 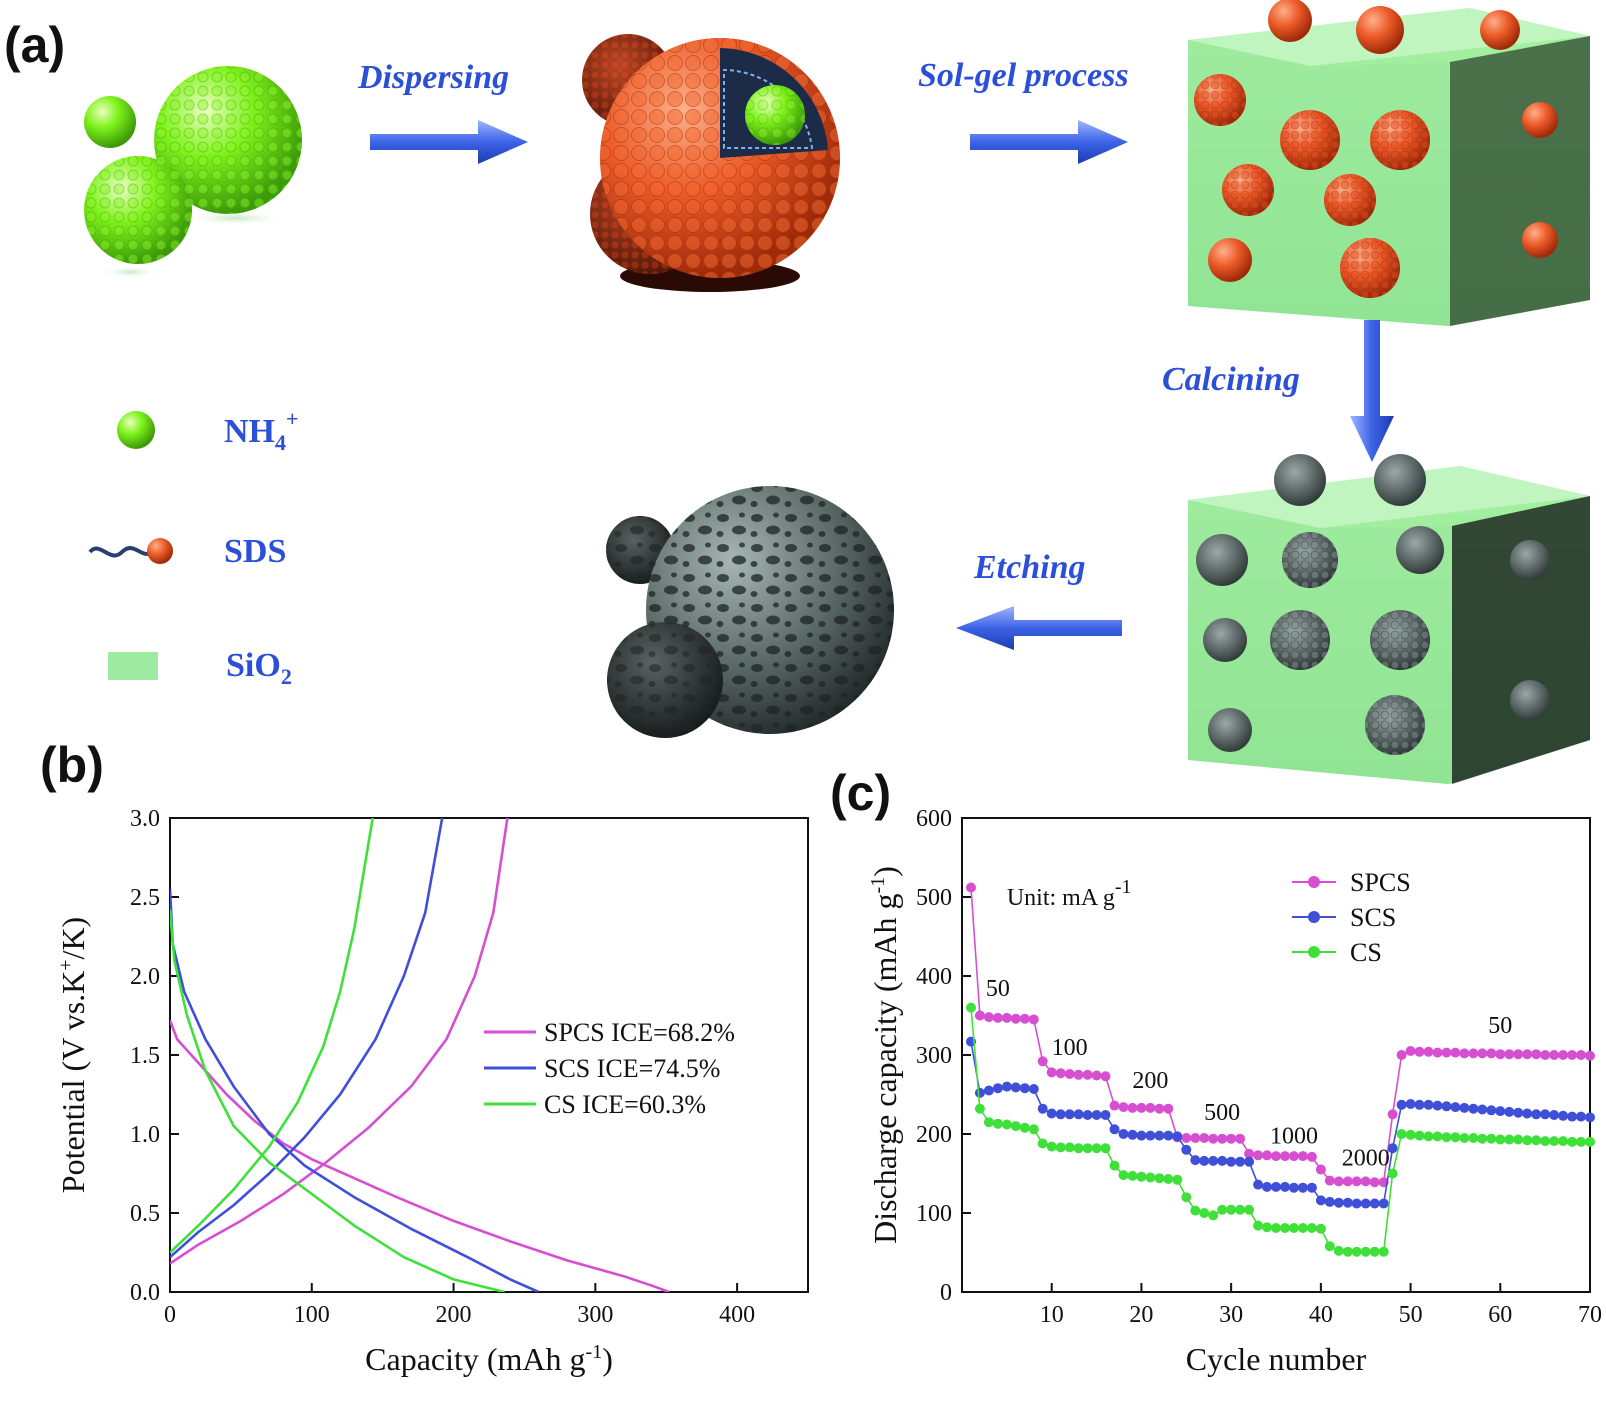 I want to click on x-tick-label: 40, so click(x=1321, y=1315).